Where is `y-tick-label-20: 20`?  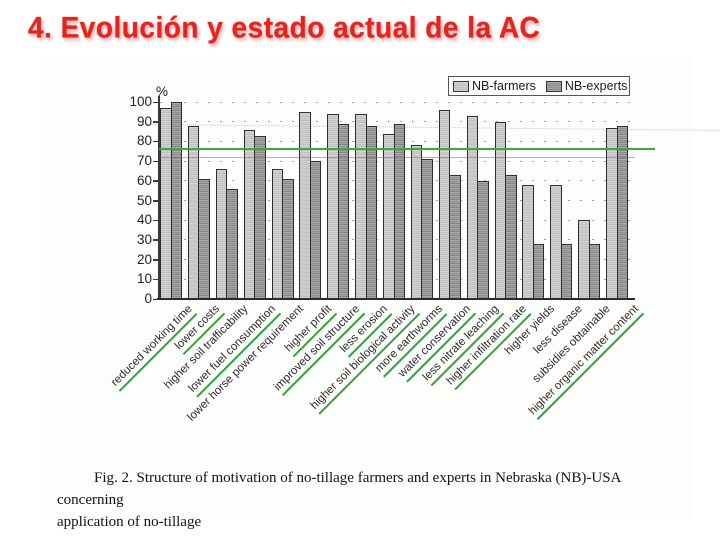 y-tick-label-20: 20 is located at coordinates (144, 259).